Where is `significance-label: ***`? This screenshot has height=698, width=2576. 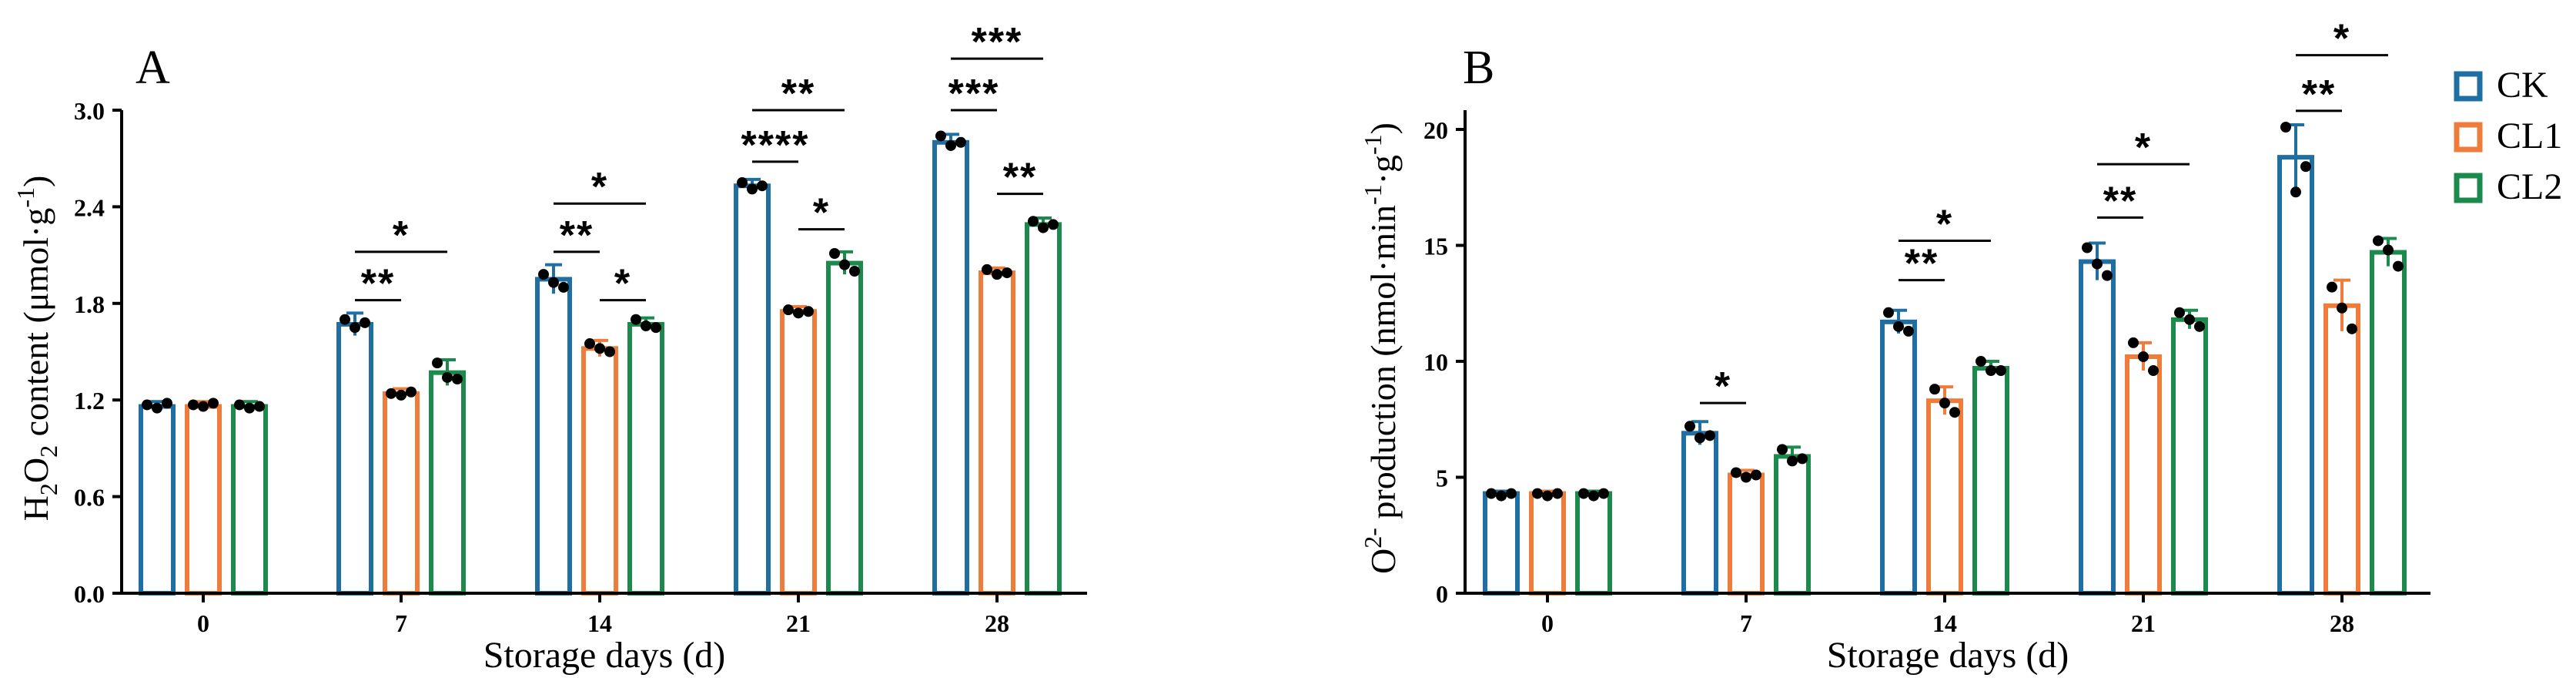 significance-label: *** is located at coordinates (997, 42).